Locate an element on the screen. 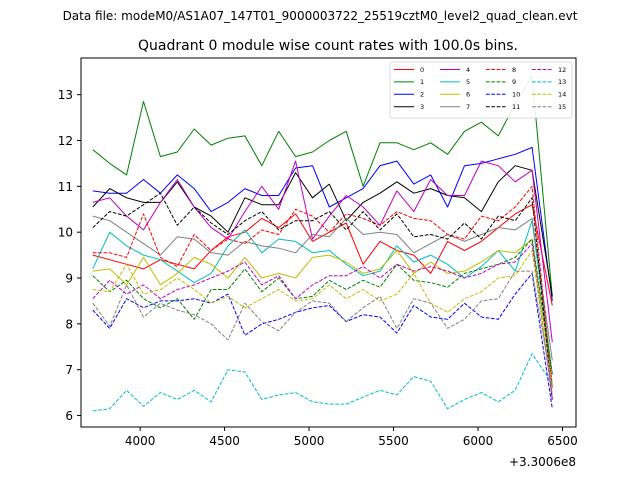 The width and height of the screenshot is (640, 480). x-tick-label: 4500 is located at coordinates (224, 441).